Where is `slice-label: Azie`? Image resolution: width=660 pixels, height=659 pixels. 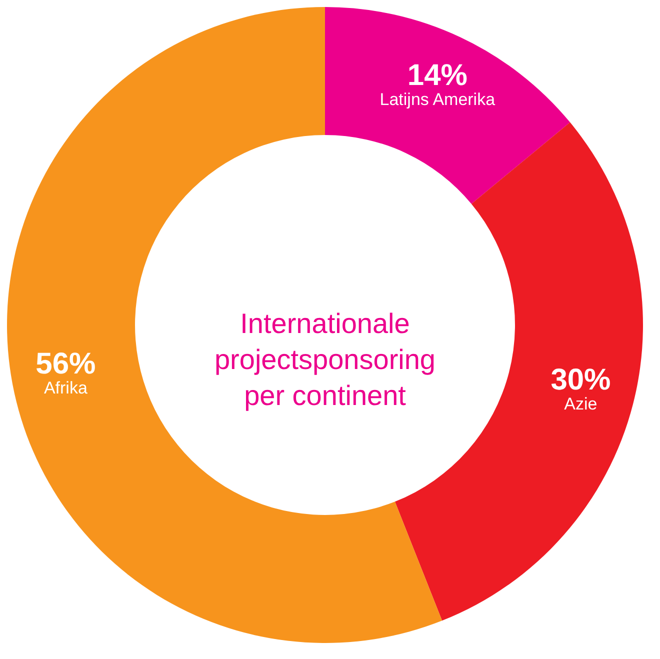 slice-label: Azie is located at coordinates (581, 404).